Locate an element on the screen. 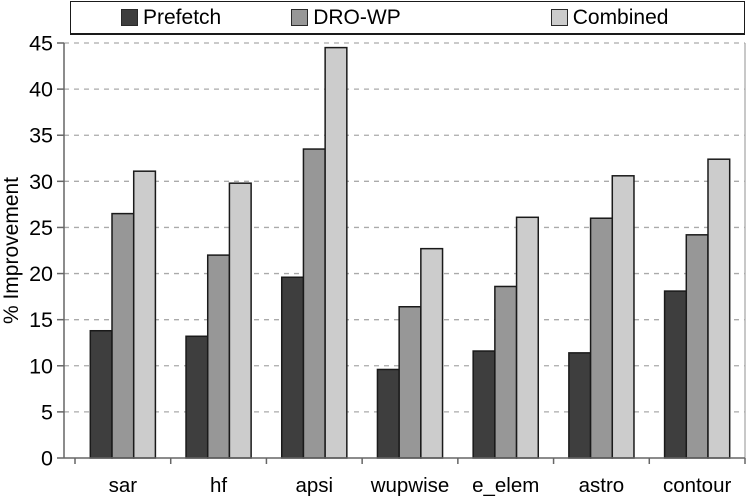 The width and height of the screenshot is (746, 504). bar-hf-dro-wp is located at coordinates (218, 356).